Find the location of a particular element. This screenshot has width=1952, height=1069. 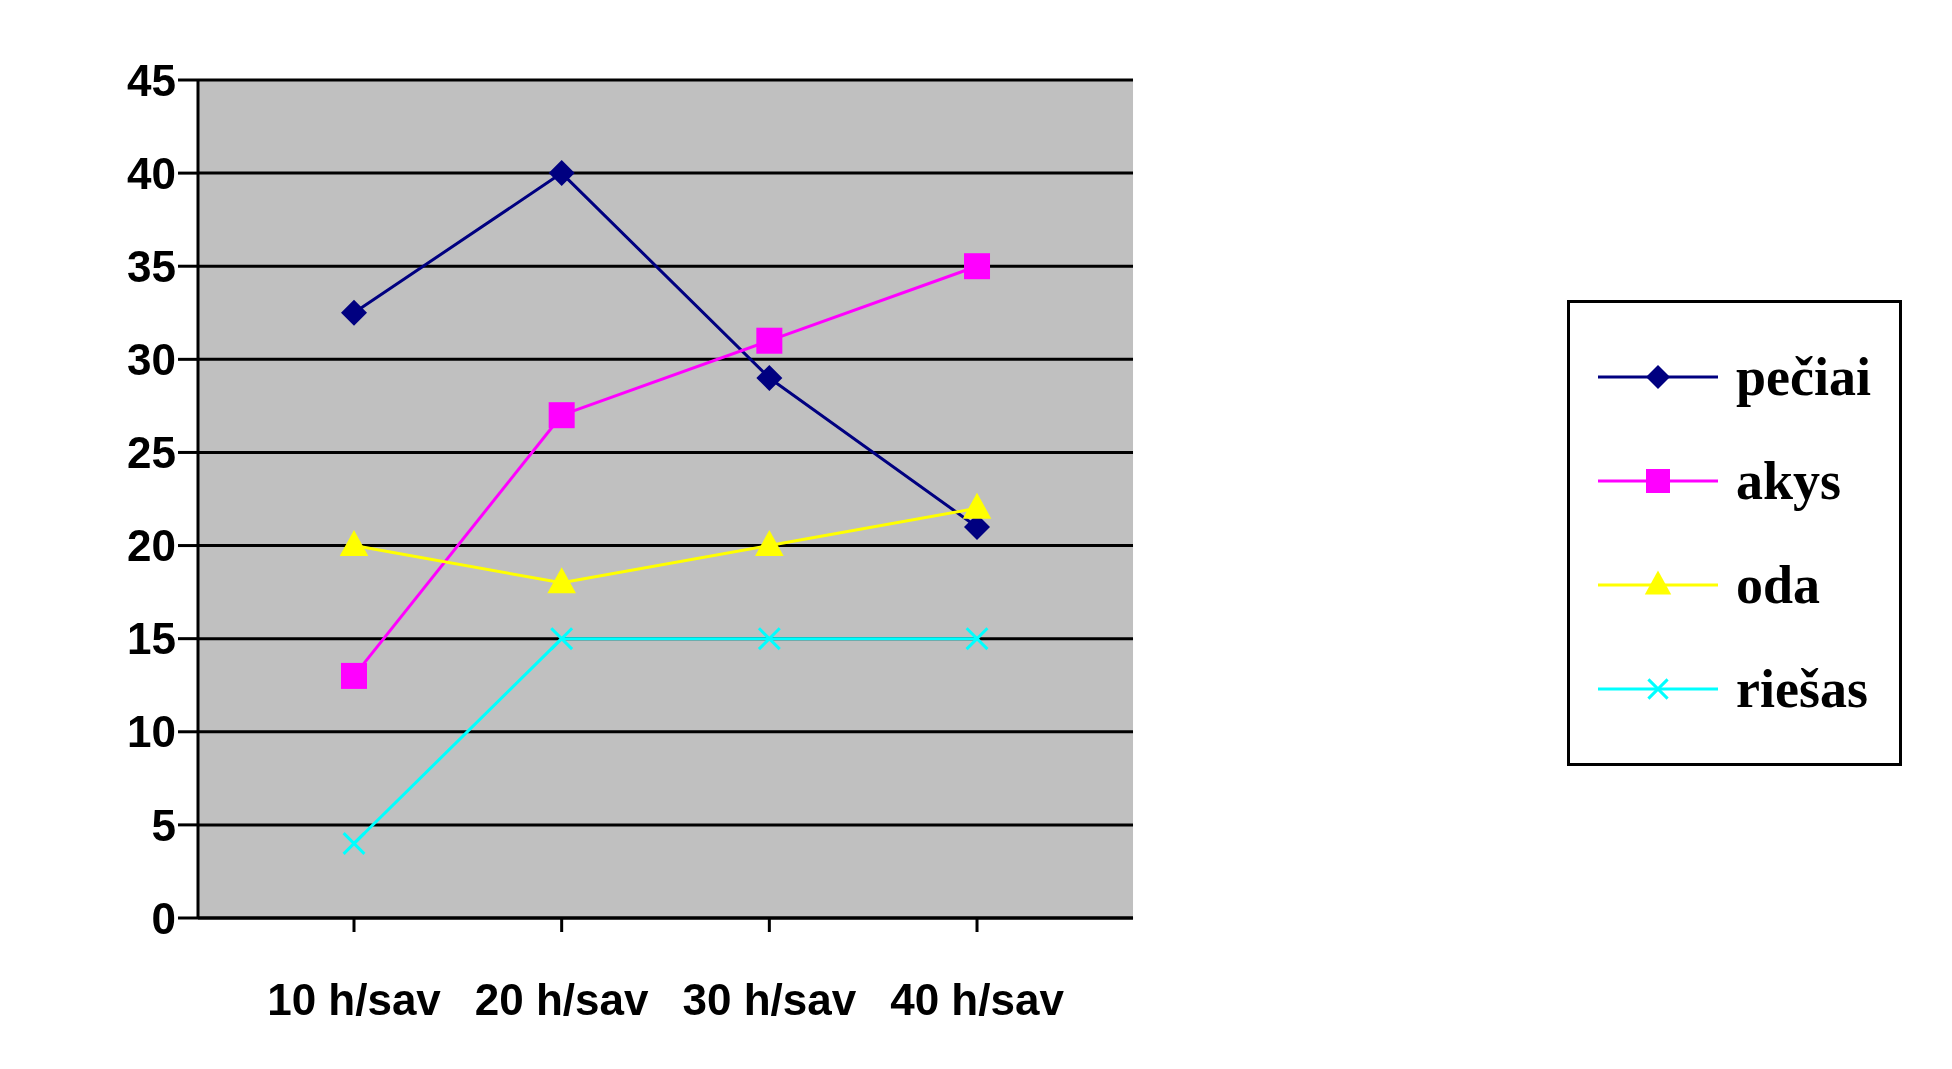

y-tick-label: 15 is located at coordinates (151, 639).